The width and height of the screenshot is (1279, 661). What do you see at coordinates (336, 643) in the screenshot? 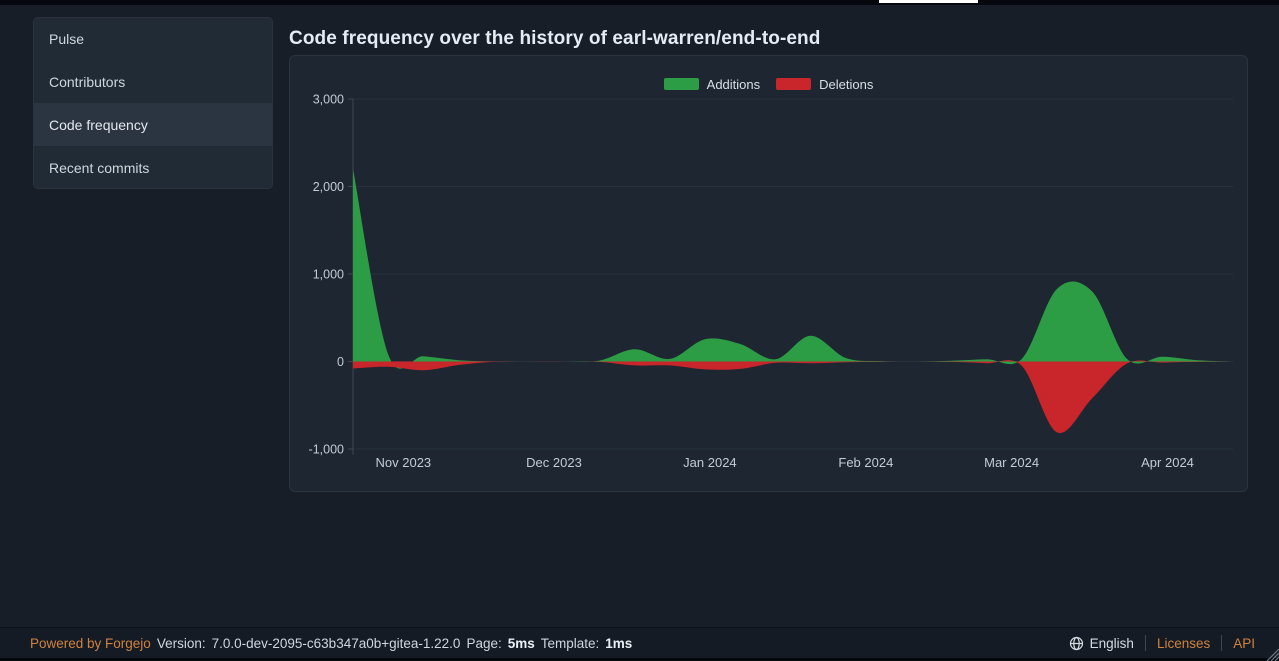
I see `version-value: 7.0.0-dev-2095-c63b347a0b+gitea-1.22.0` at bounding box center [336, 643].